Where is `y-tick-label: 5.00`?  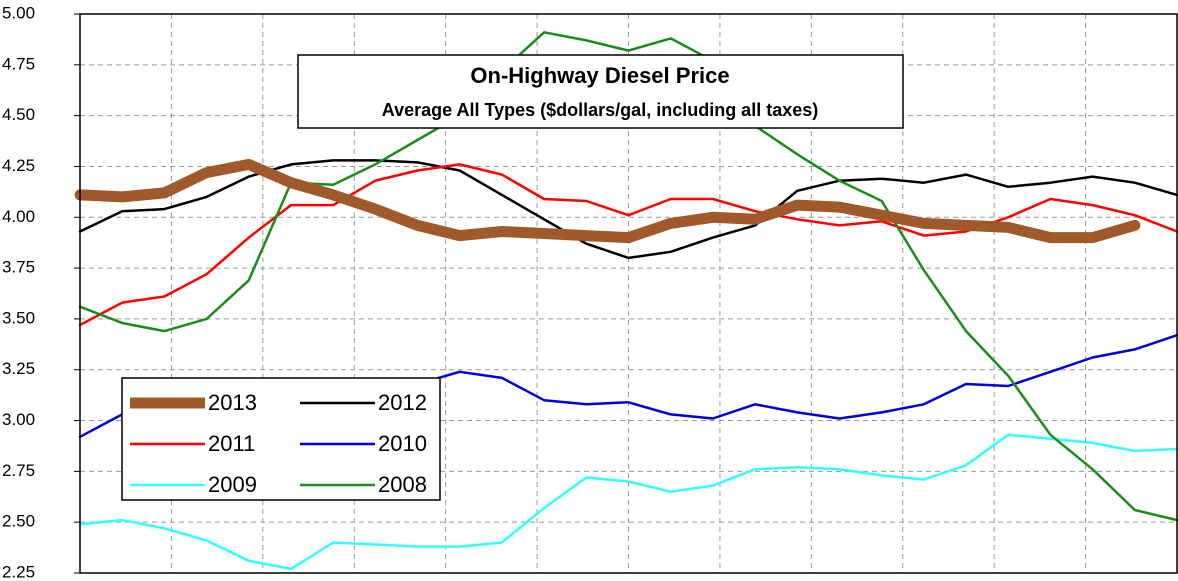 y-tick-label: 5.00 is located at coordinates (18, 12).